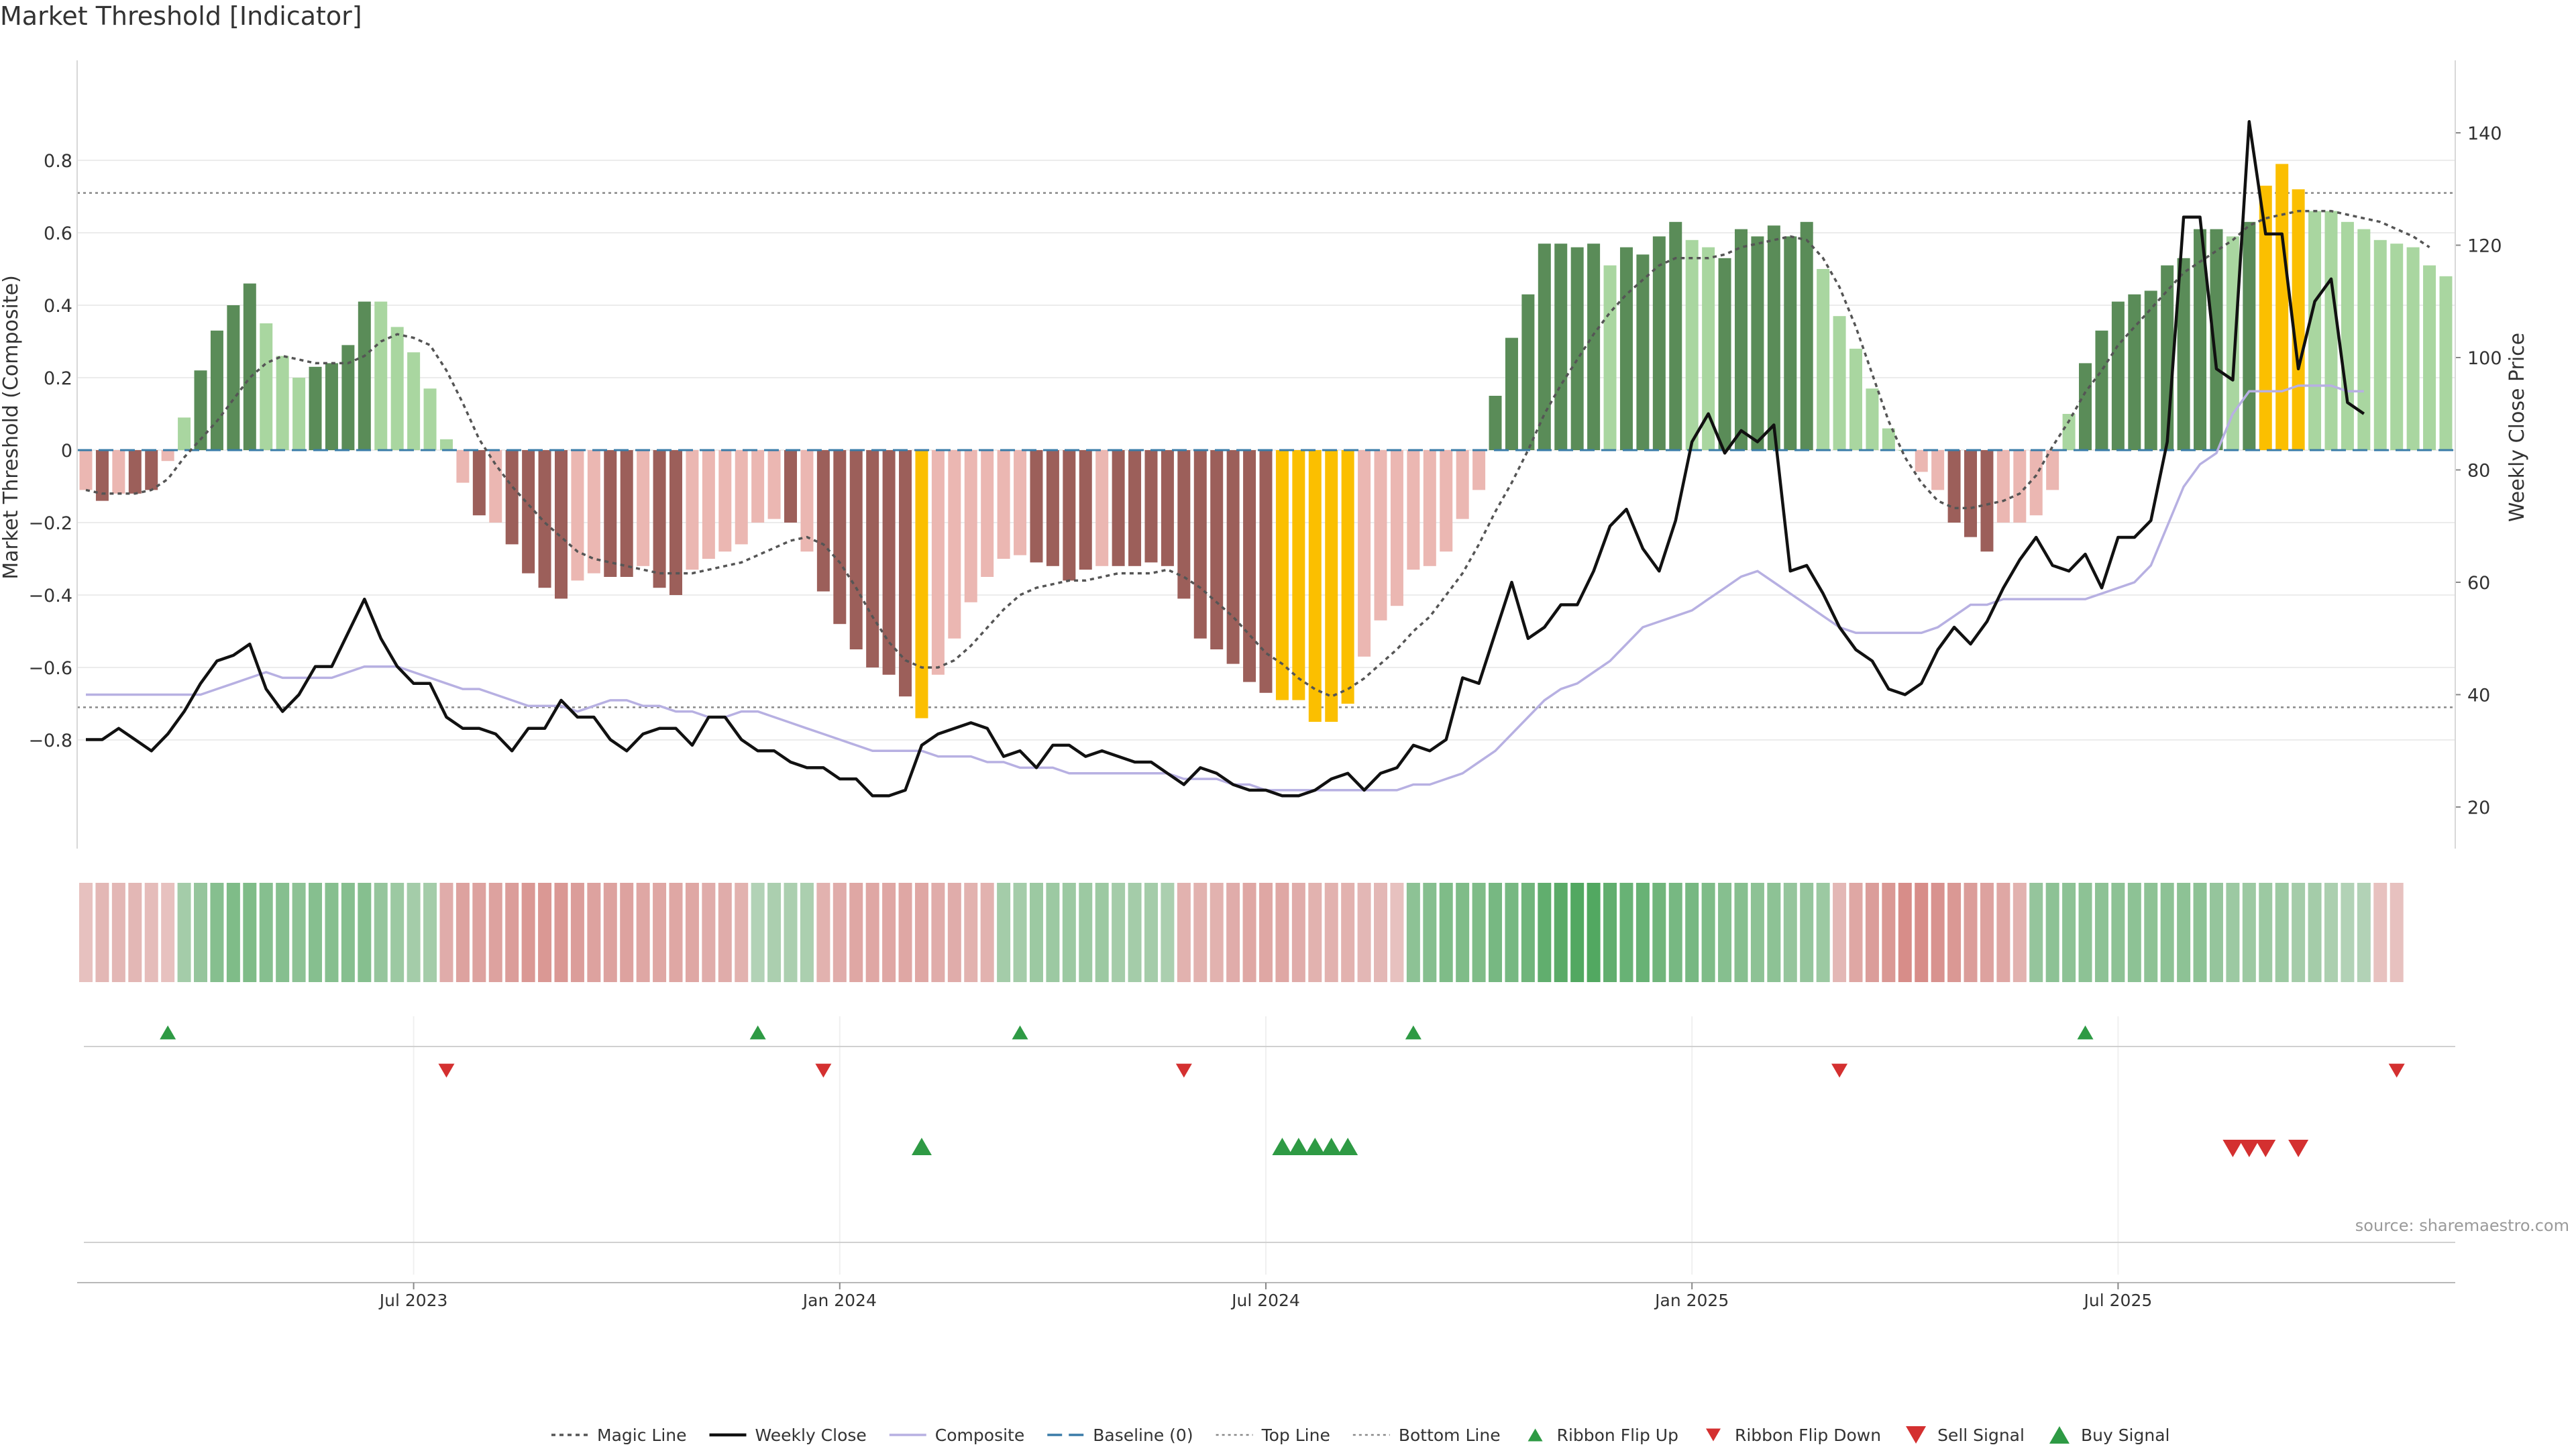 Image resolution: width=2576 pixels, height=1449 pixels. I want to click on y2-tick-label: 140, so click(2484, 133).